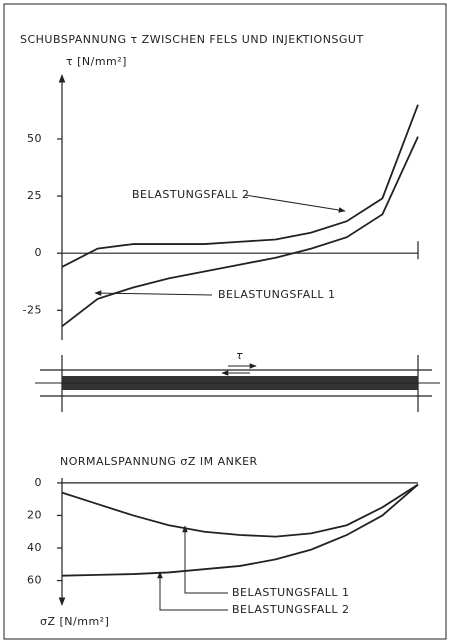 This screenshot has height=644, width=451. Describe the element at coordinates (34, 195) in the screenshot. I see `y-tick-label: 25` at that location.